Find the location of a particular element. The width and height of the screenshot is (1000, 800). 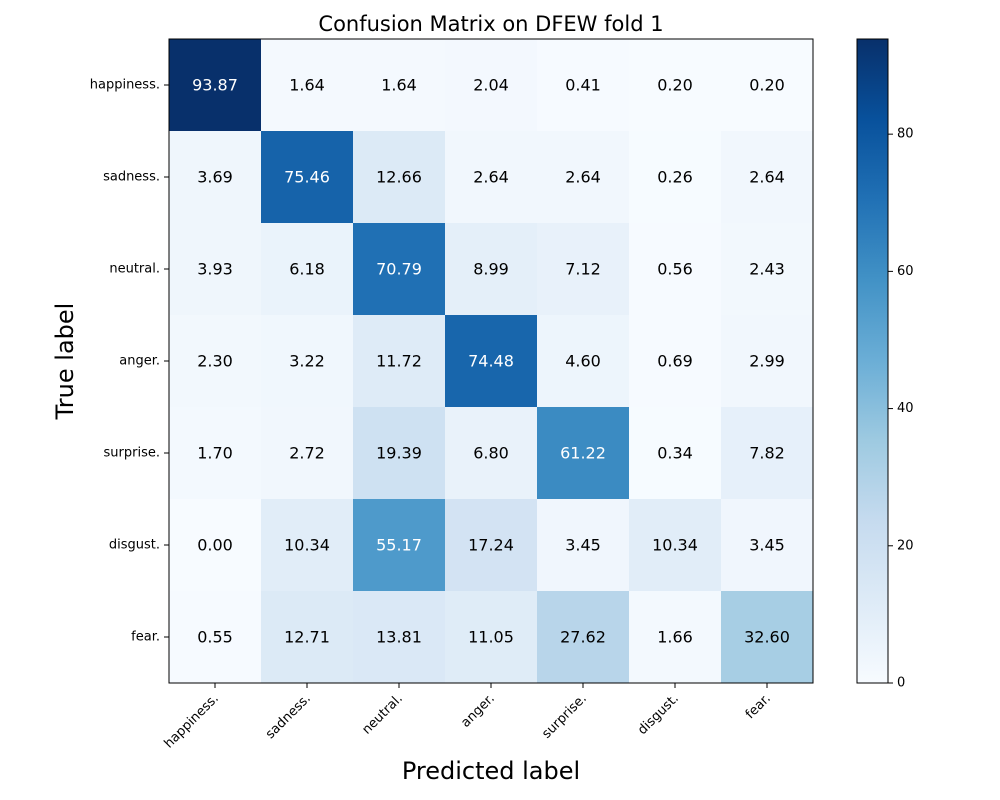

cell-value-label: 12.66 is located at coordinates (399, 177).